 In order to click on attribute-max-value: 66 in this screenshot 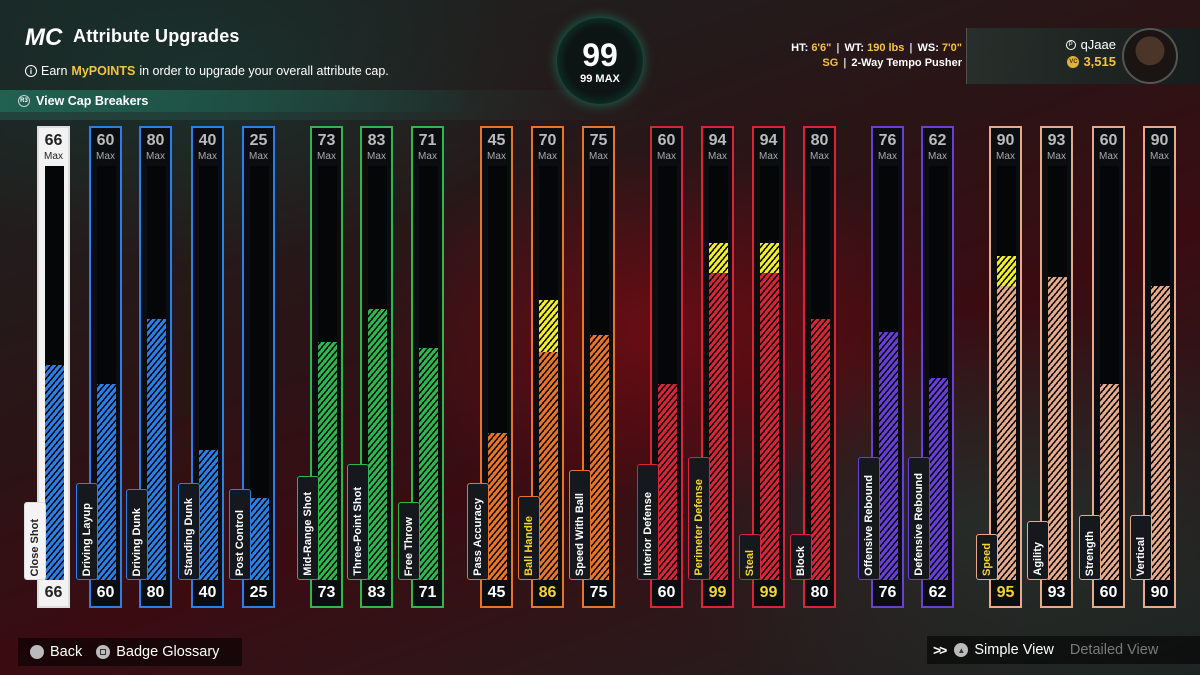, I will do `click(53, 140)`.